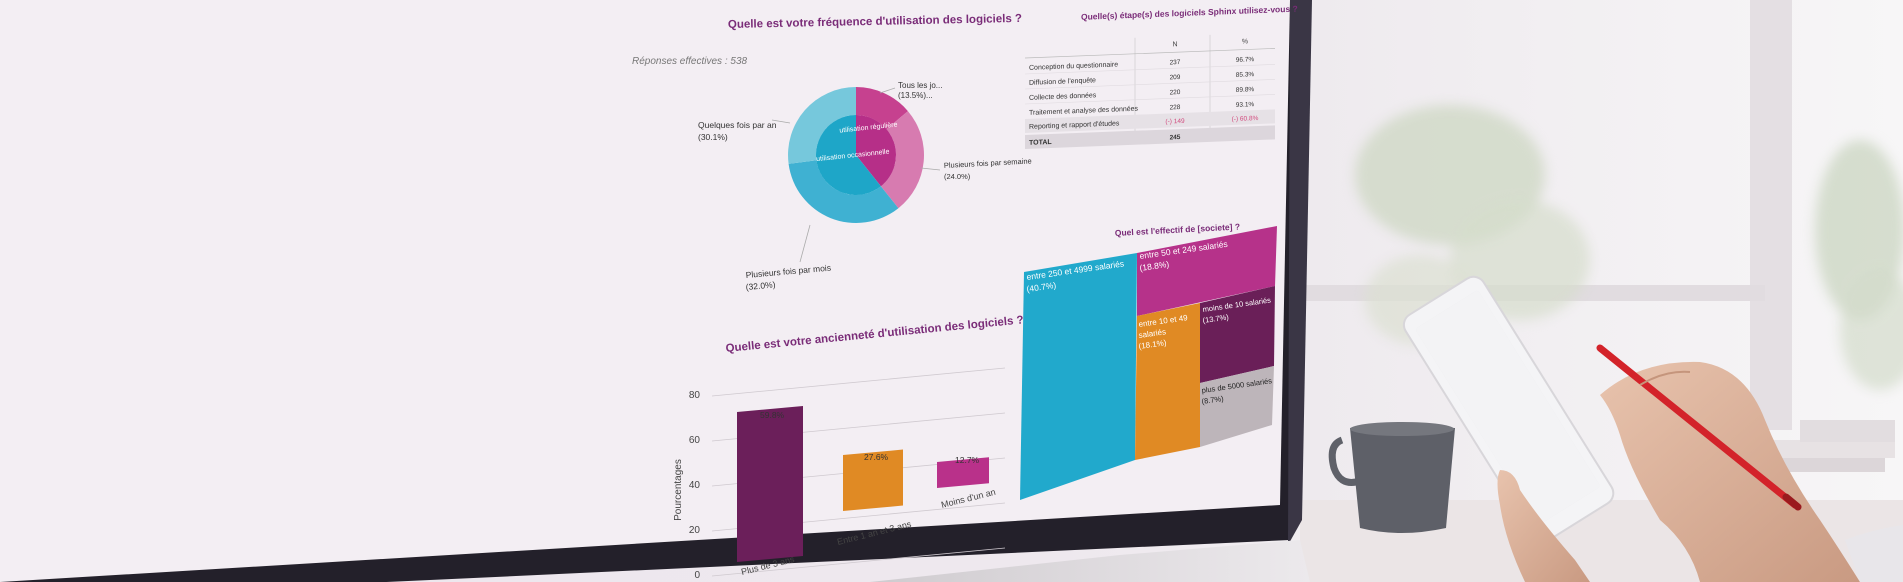 This screenshot has width=1903, height=582. Describe the element at coordinates (1062, 82) in the screenshot. I see `table-row-label: Diffusion de l'enquête` at that location.